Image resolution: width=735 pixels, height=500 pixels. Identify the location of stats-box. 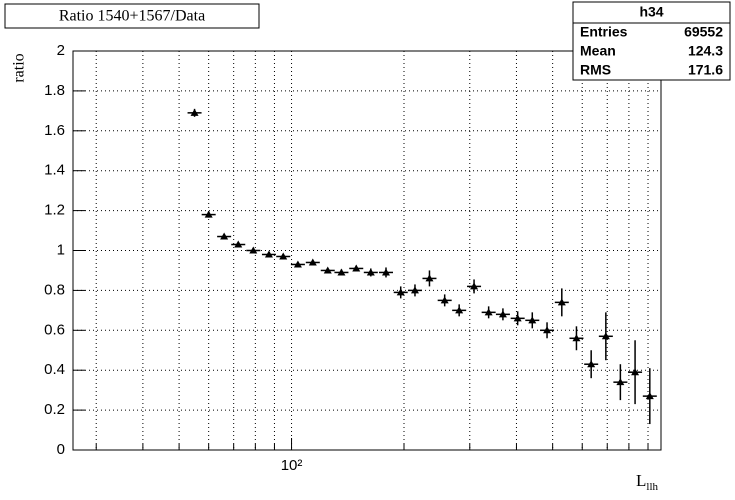
(651, 41).